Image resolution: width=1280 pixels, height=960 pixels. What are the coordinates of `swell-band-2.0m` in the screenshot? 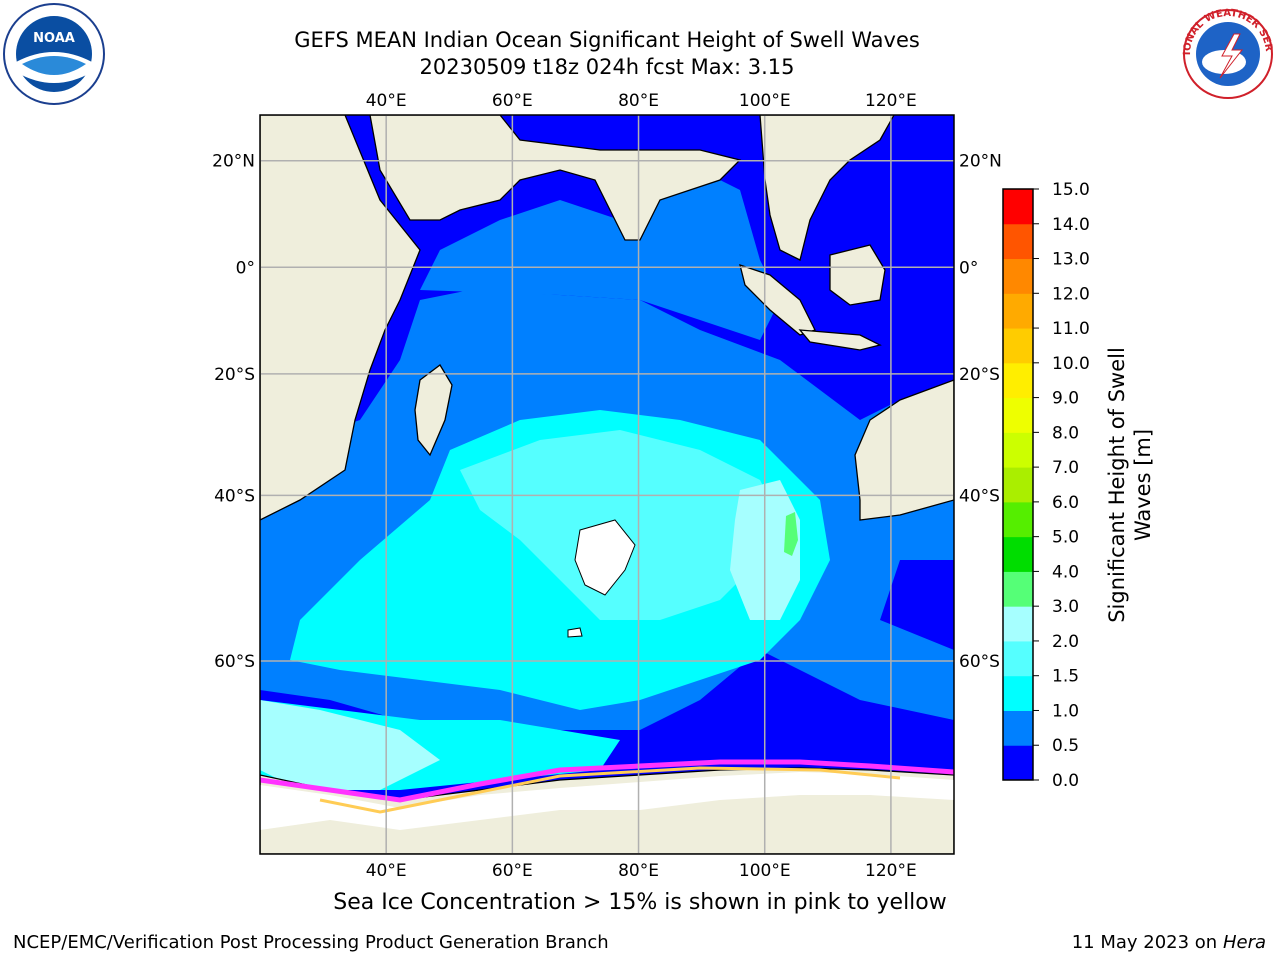 It's located at (620, 525).